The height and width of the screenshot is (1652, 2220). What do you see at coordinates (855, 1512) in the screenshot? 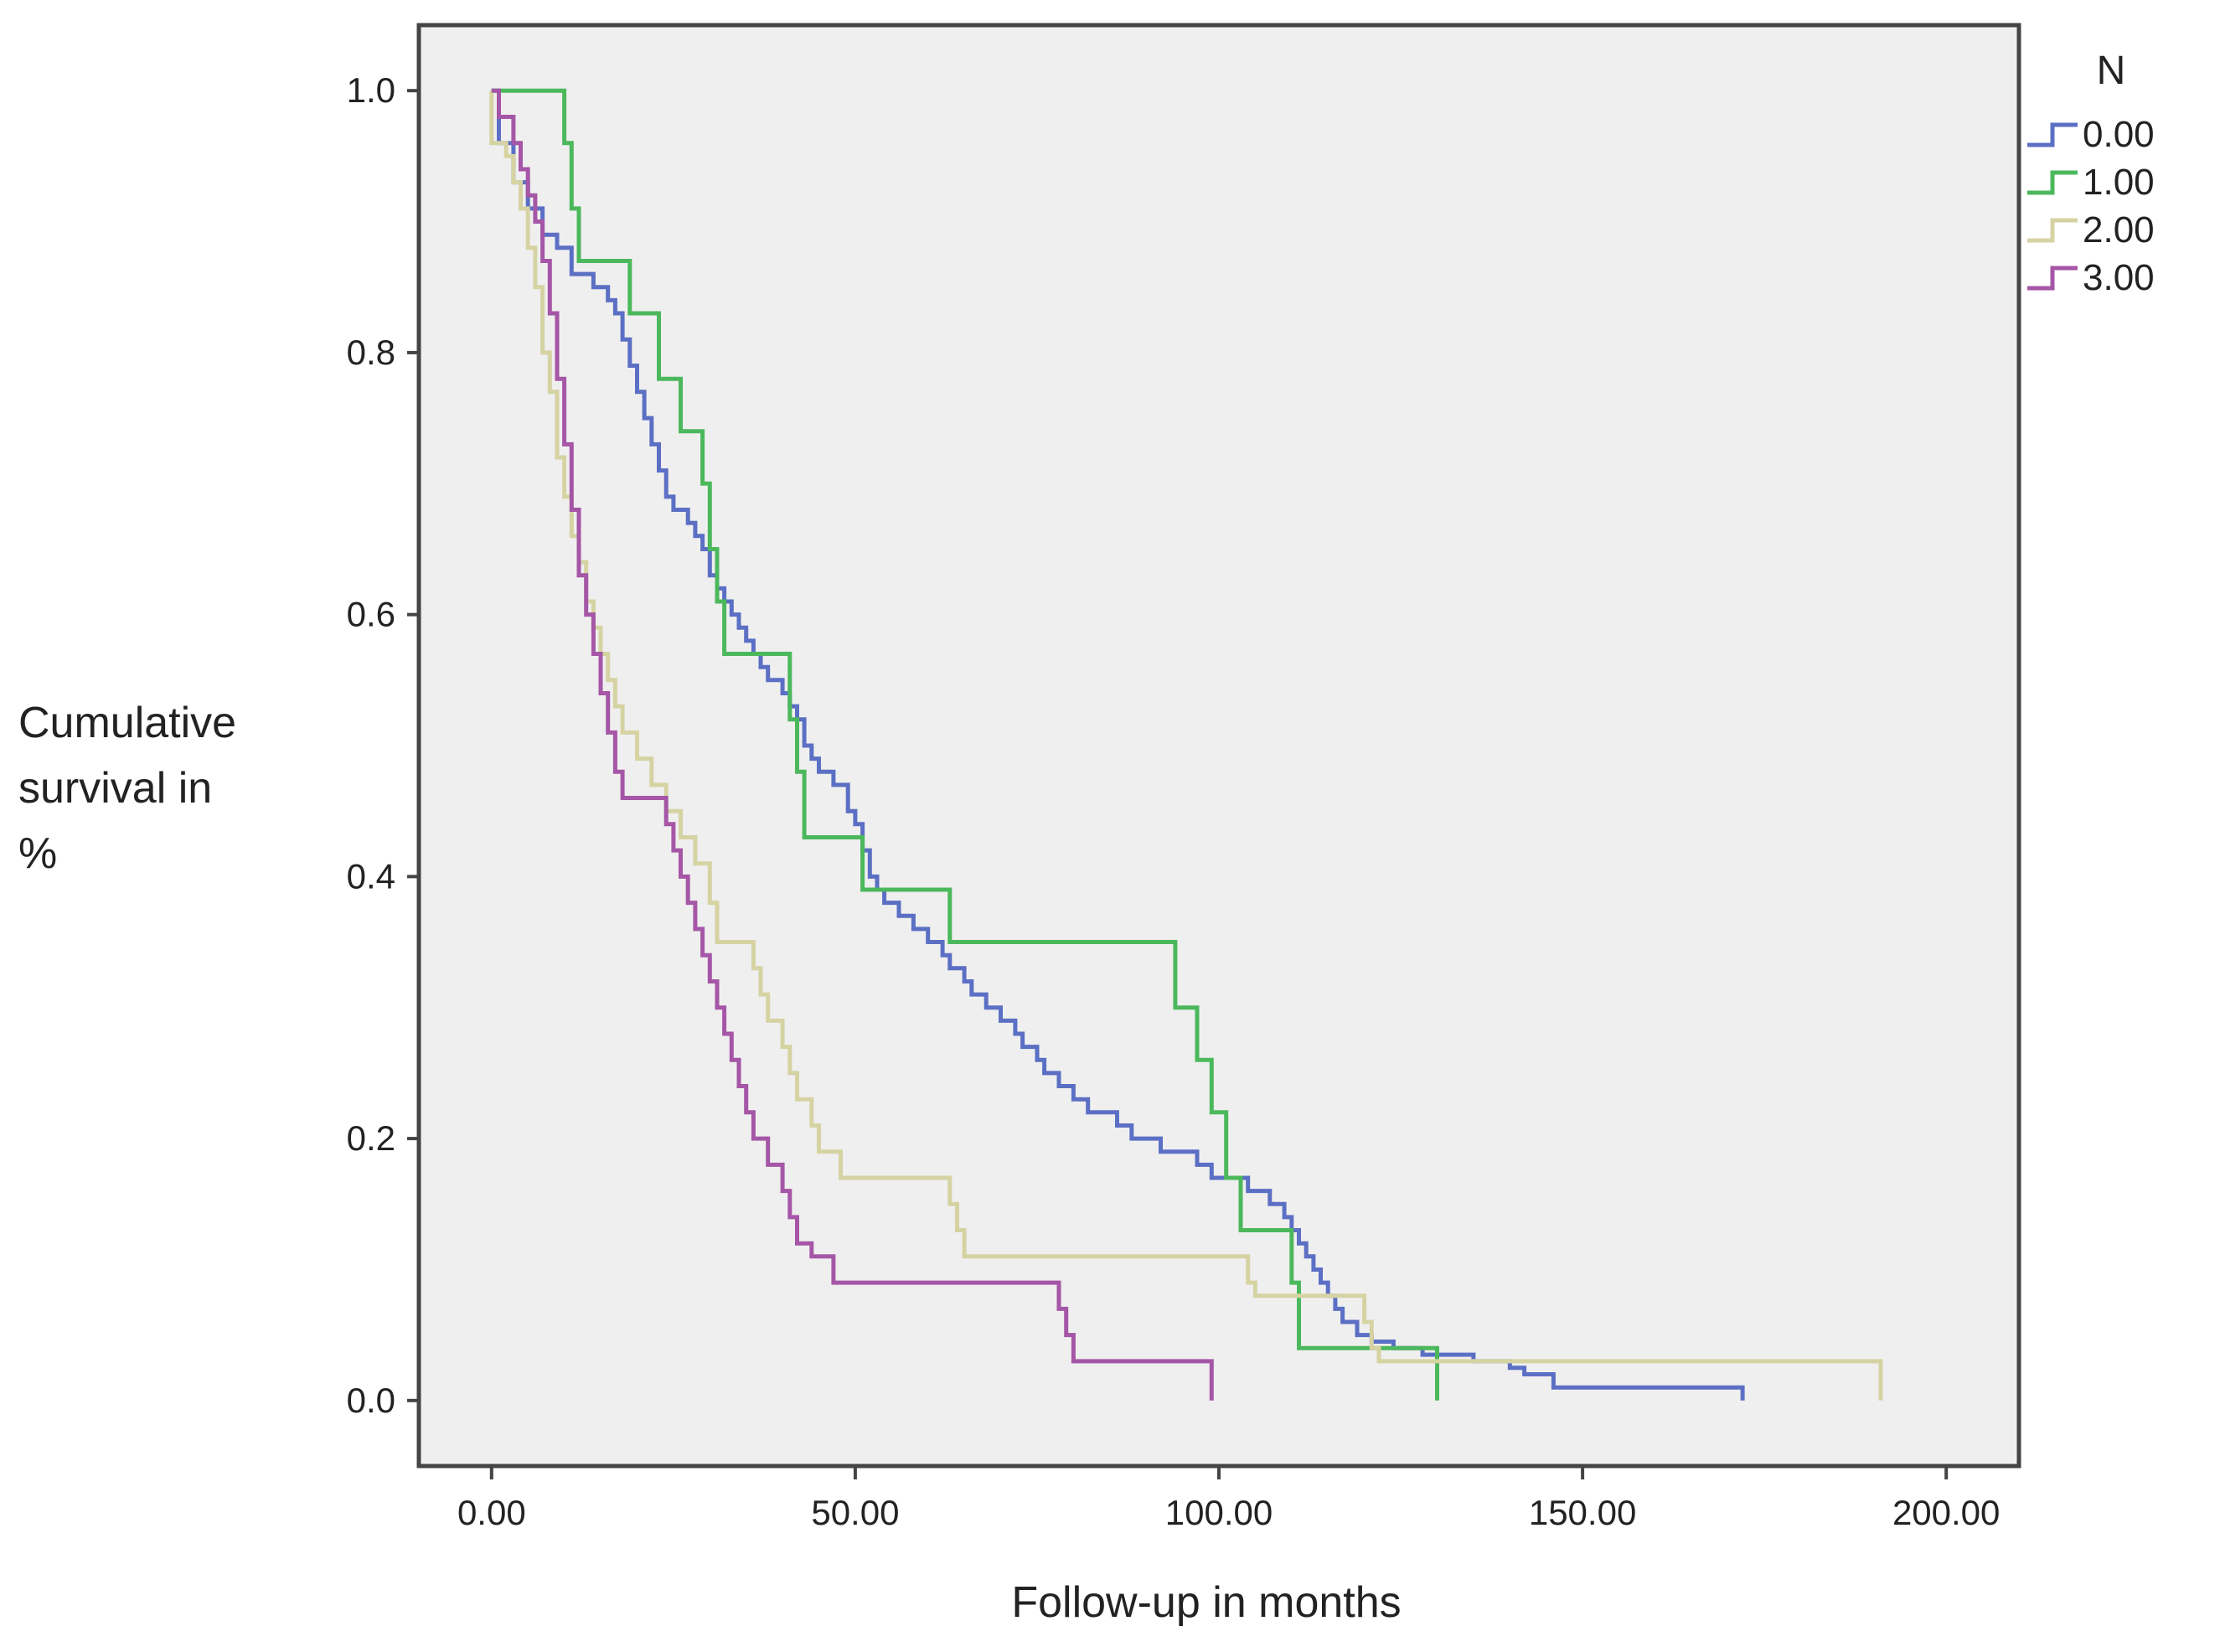
I see `x-tick-label: 50.00` at bounding box center [855, 1512].